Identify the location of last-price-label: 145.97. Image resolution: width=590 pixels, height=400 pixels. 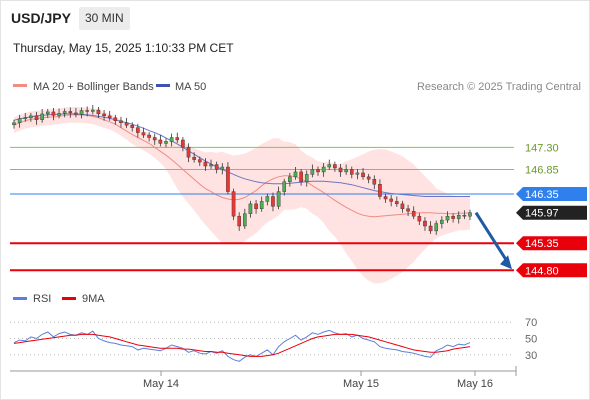
(542, 214).